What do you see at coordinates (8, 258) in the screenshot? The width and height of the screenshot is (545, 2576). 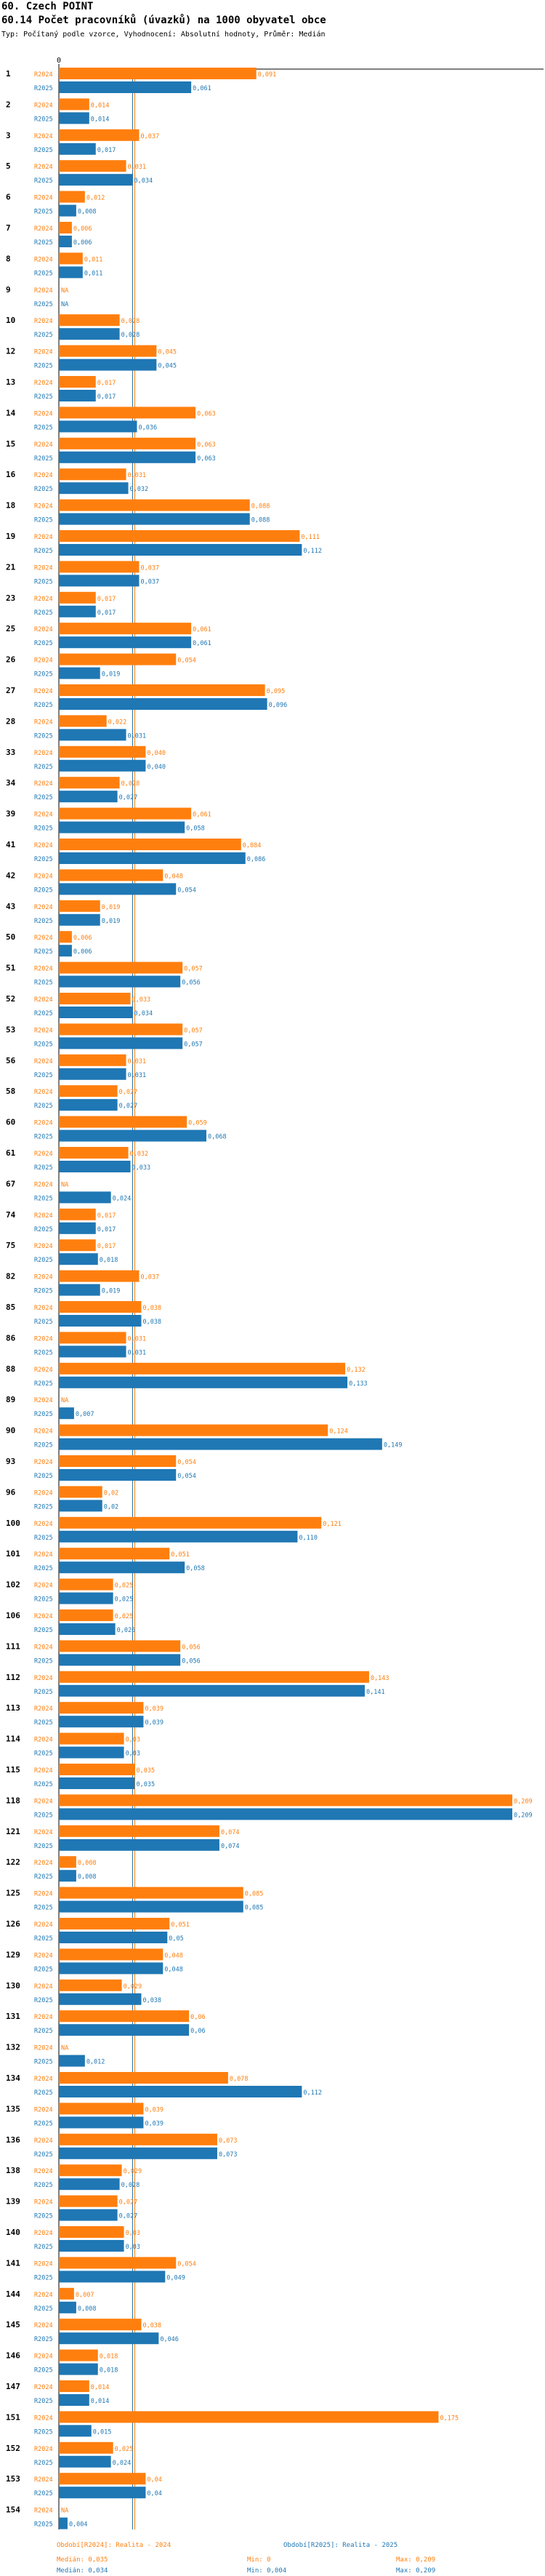 I see `category-label: 8` at bounding box center [8, 258].